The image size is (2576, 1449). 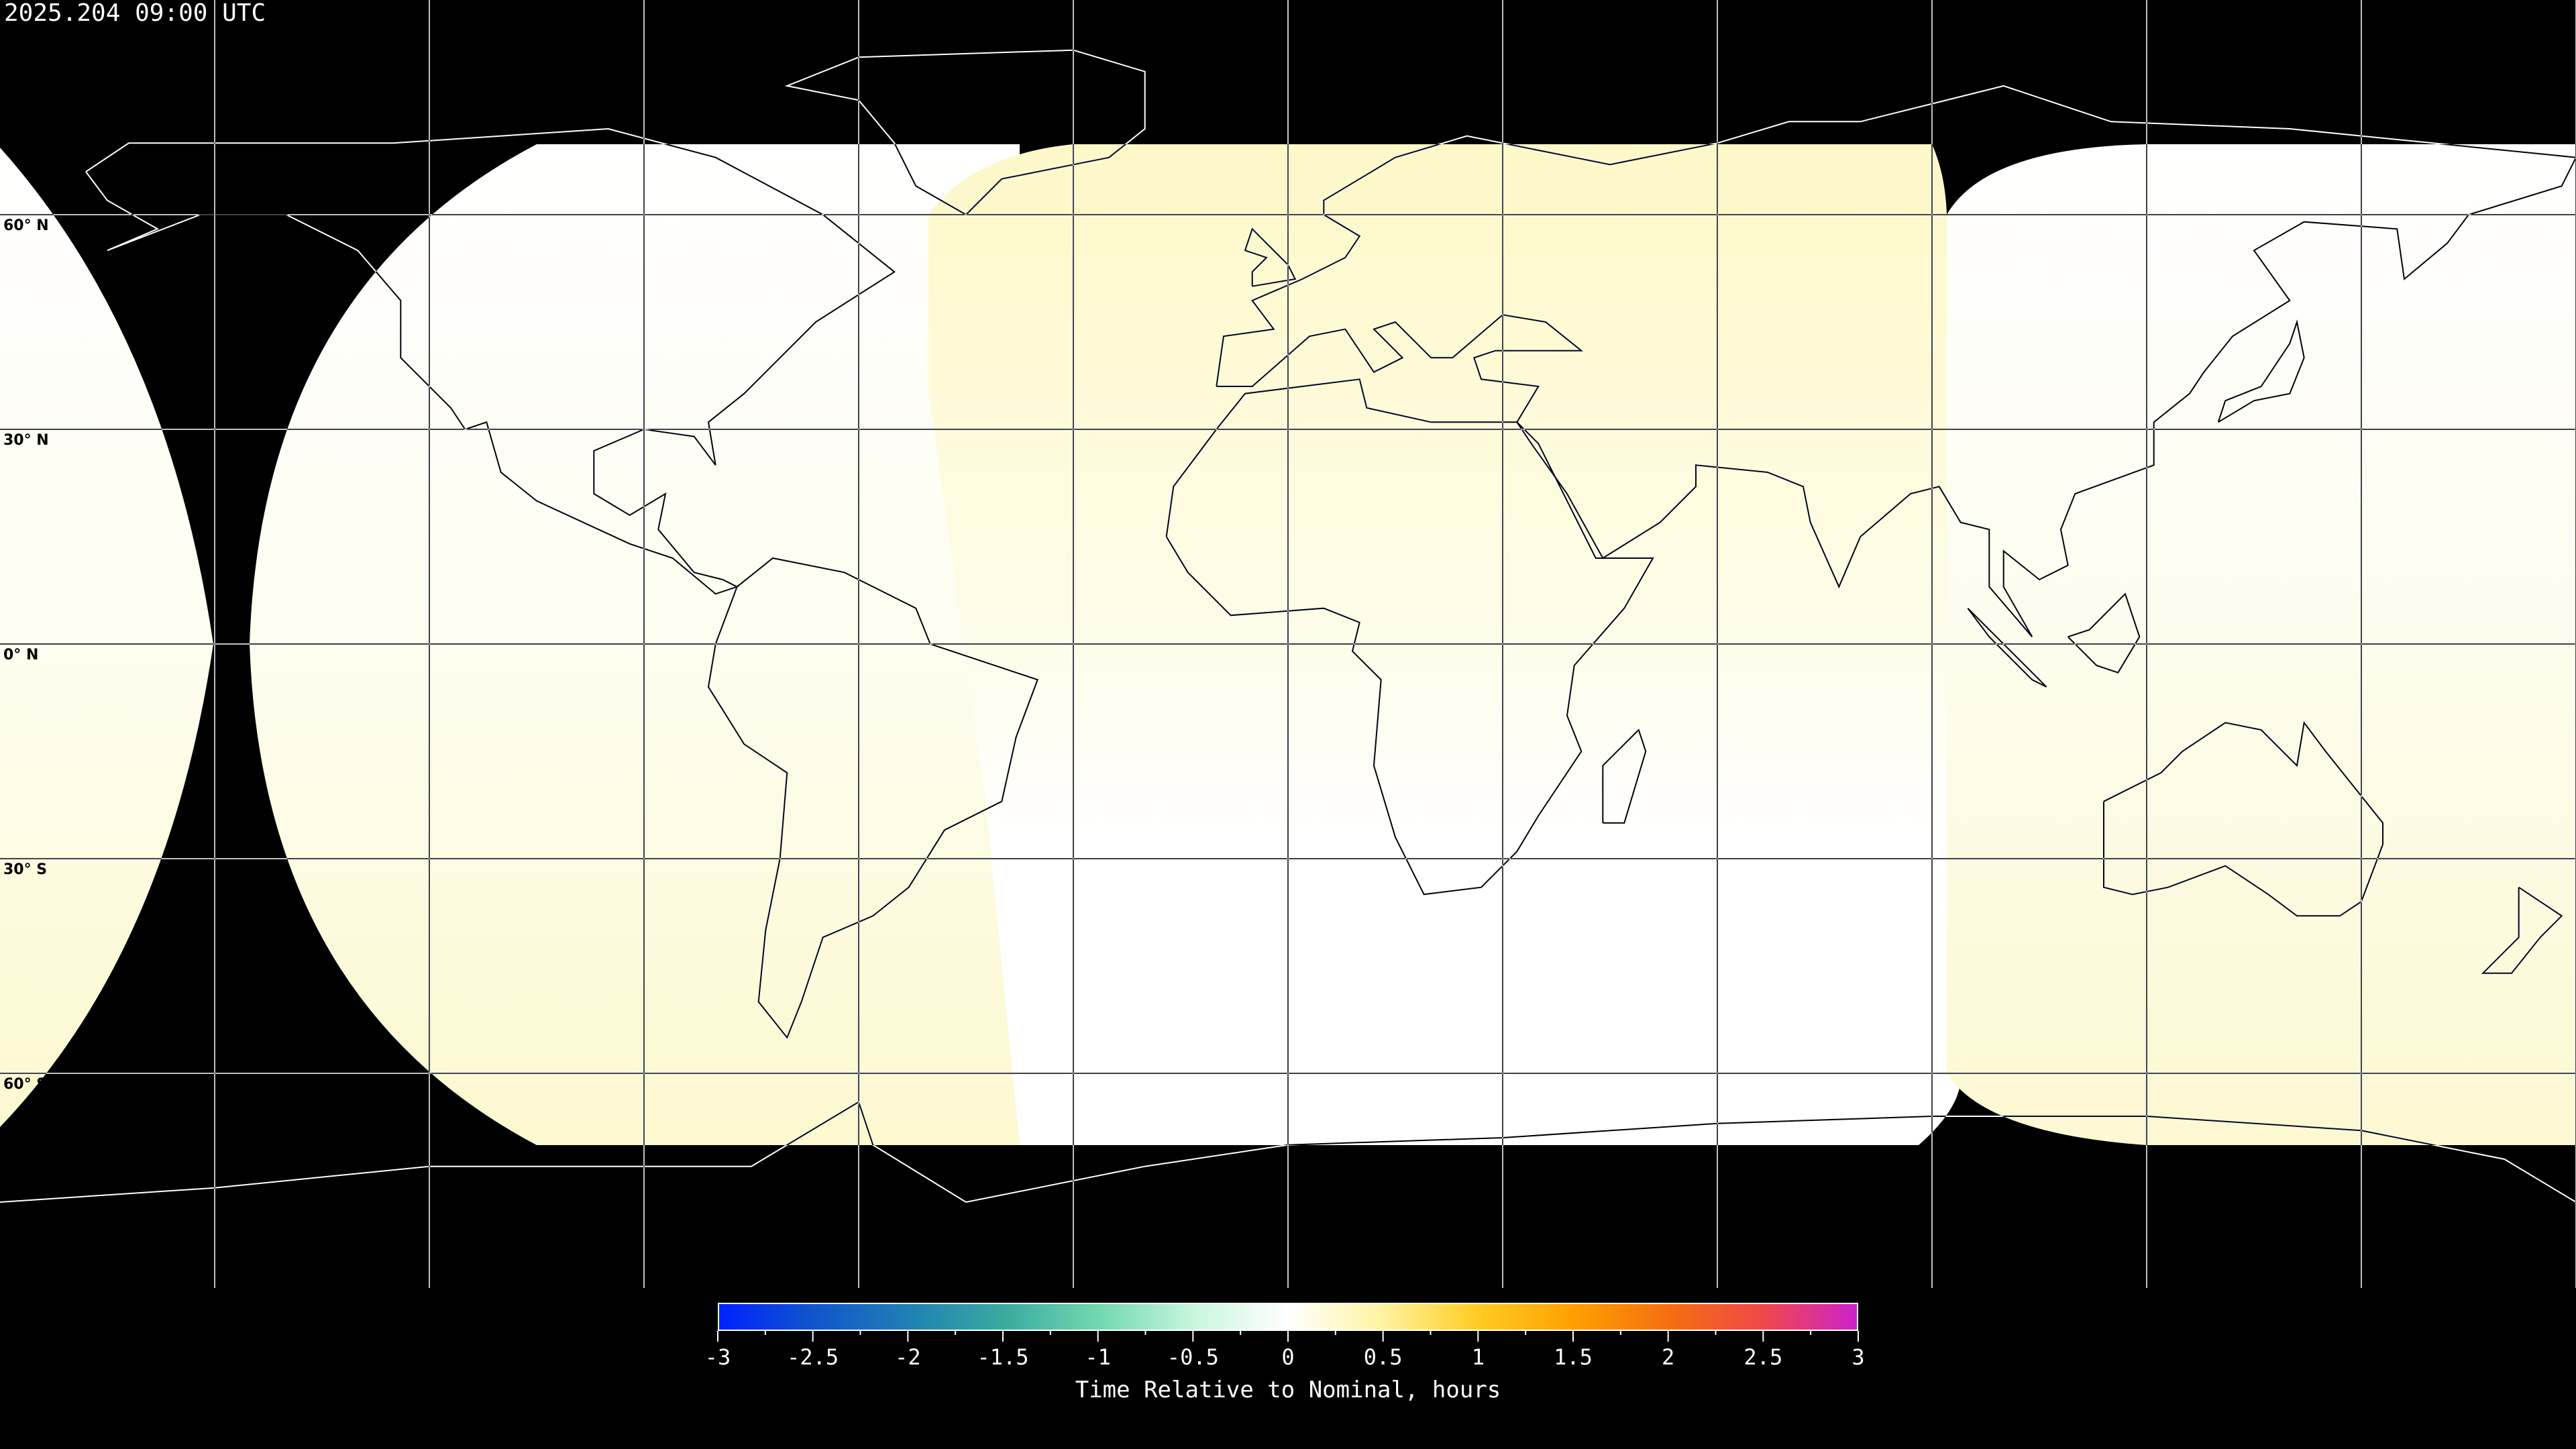 I want to click on coastline-south-america, so click(x=873, y=798).